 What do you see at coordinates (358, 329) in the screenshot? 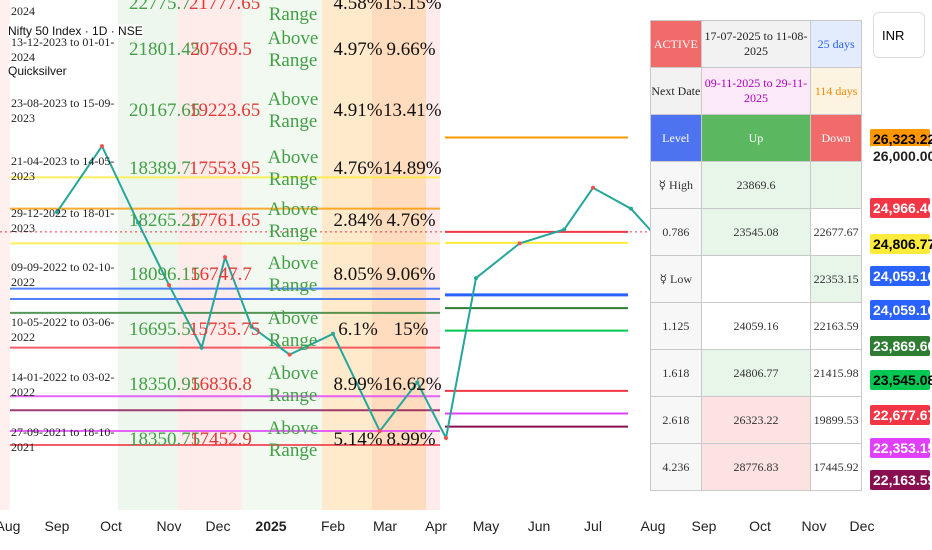
I see `range-pct-1: 6.1%` at bounding box center [358, 329].